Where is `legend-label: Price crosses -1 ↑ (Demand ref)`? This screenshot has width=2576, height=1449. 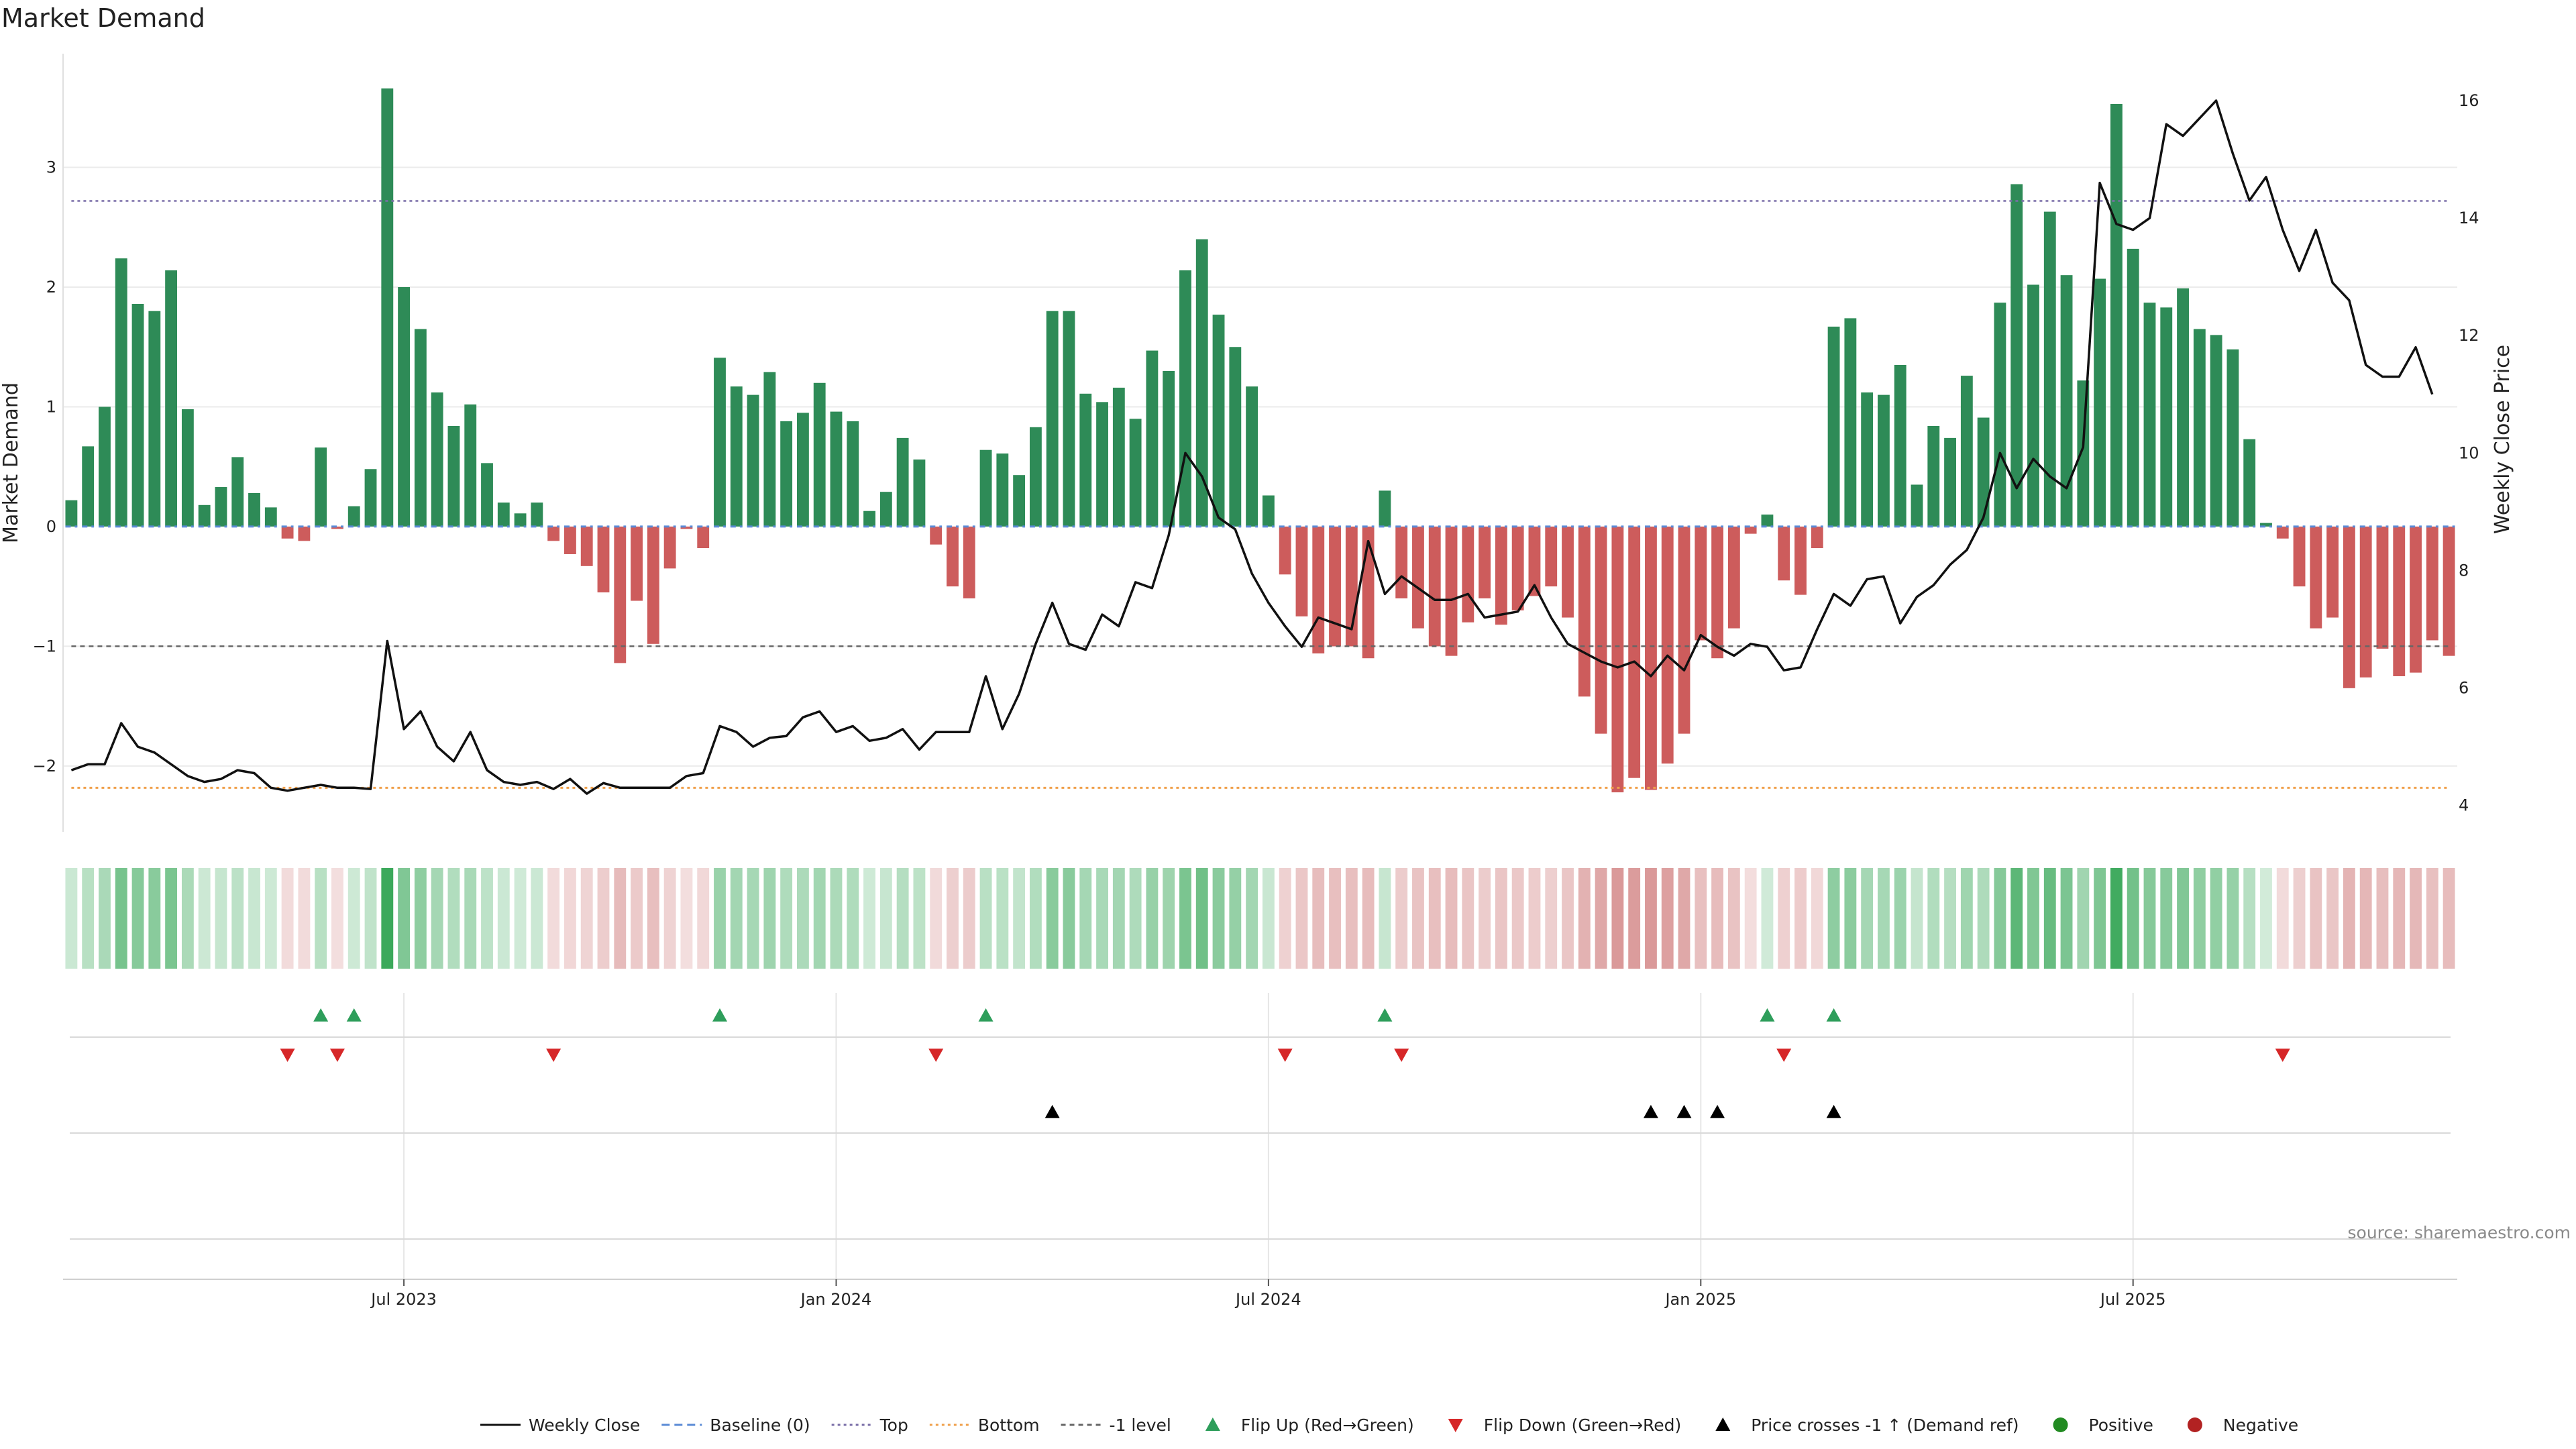 legend-label: Price crosses -1 ↑ (Demand ref) is located at coordinates (1885, 1425).